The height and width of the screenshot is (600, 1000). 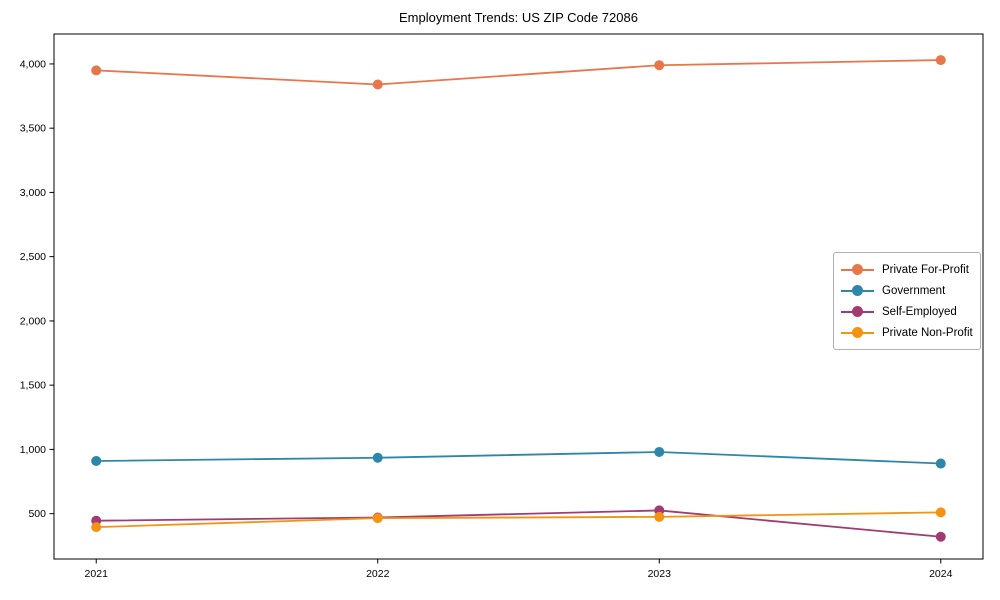 I want to click on y-tick-label: 3,000, so click(x=33, y=193).